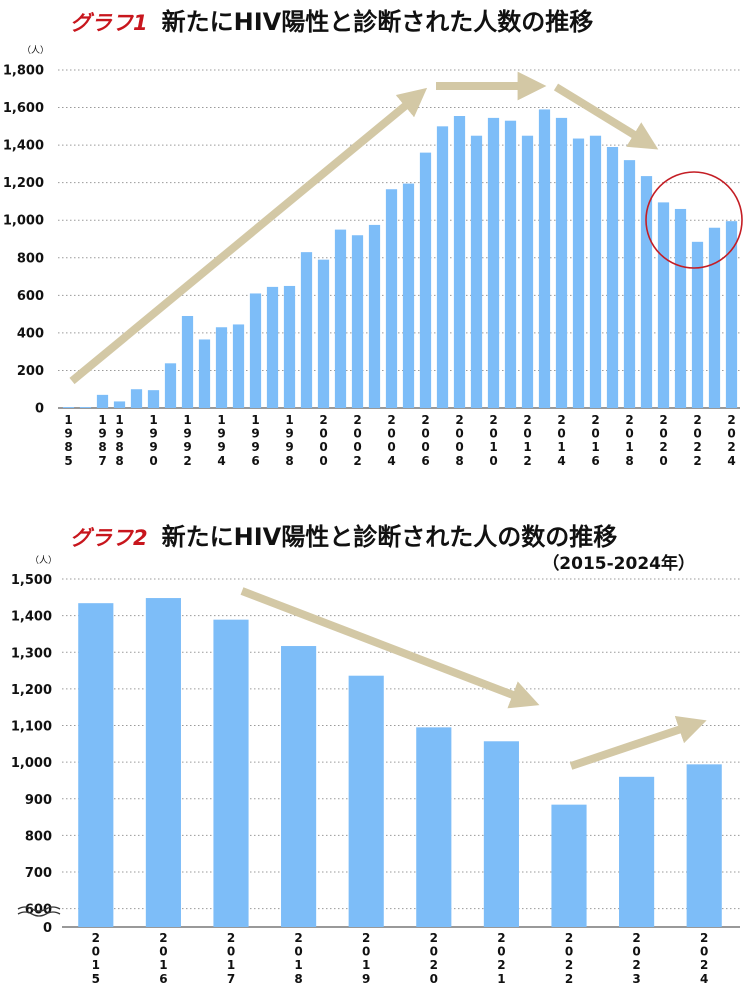 This screenshot has width=750, height=988. Describe the element at coordinates (35, 50) in the screenshot. I see `chart1-unit-label: （人）` at that location.